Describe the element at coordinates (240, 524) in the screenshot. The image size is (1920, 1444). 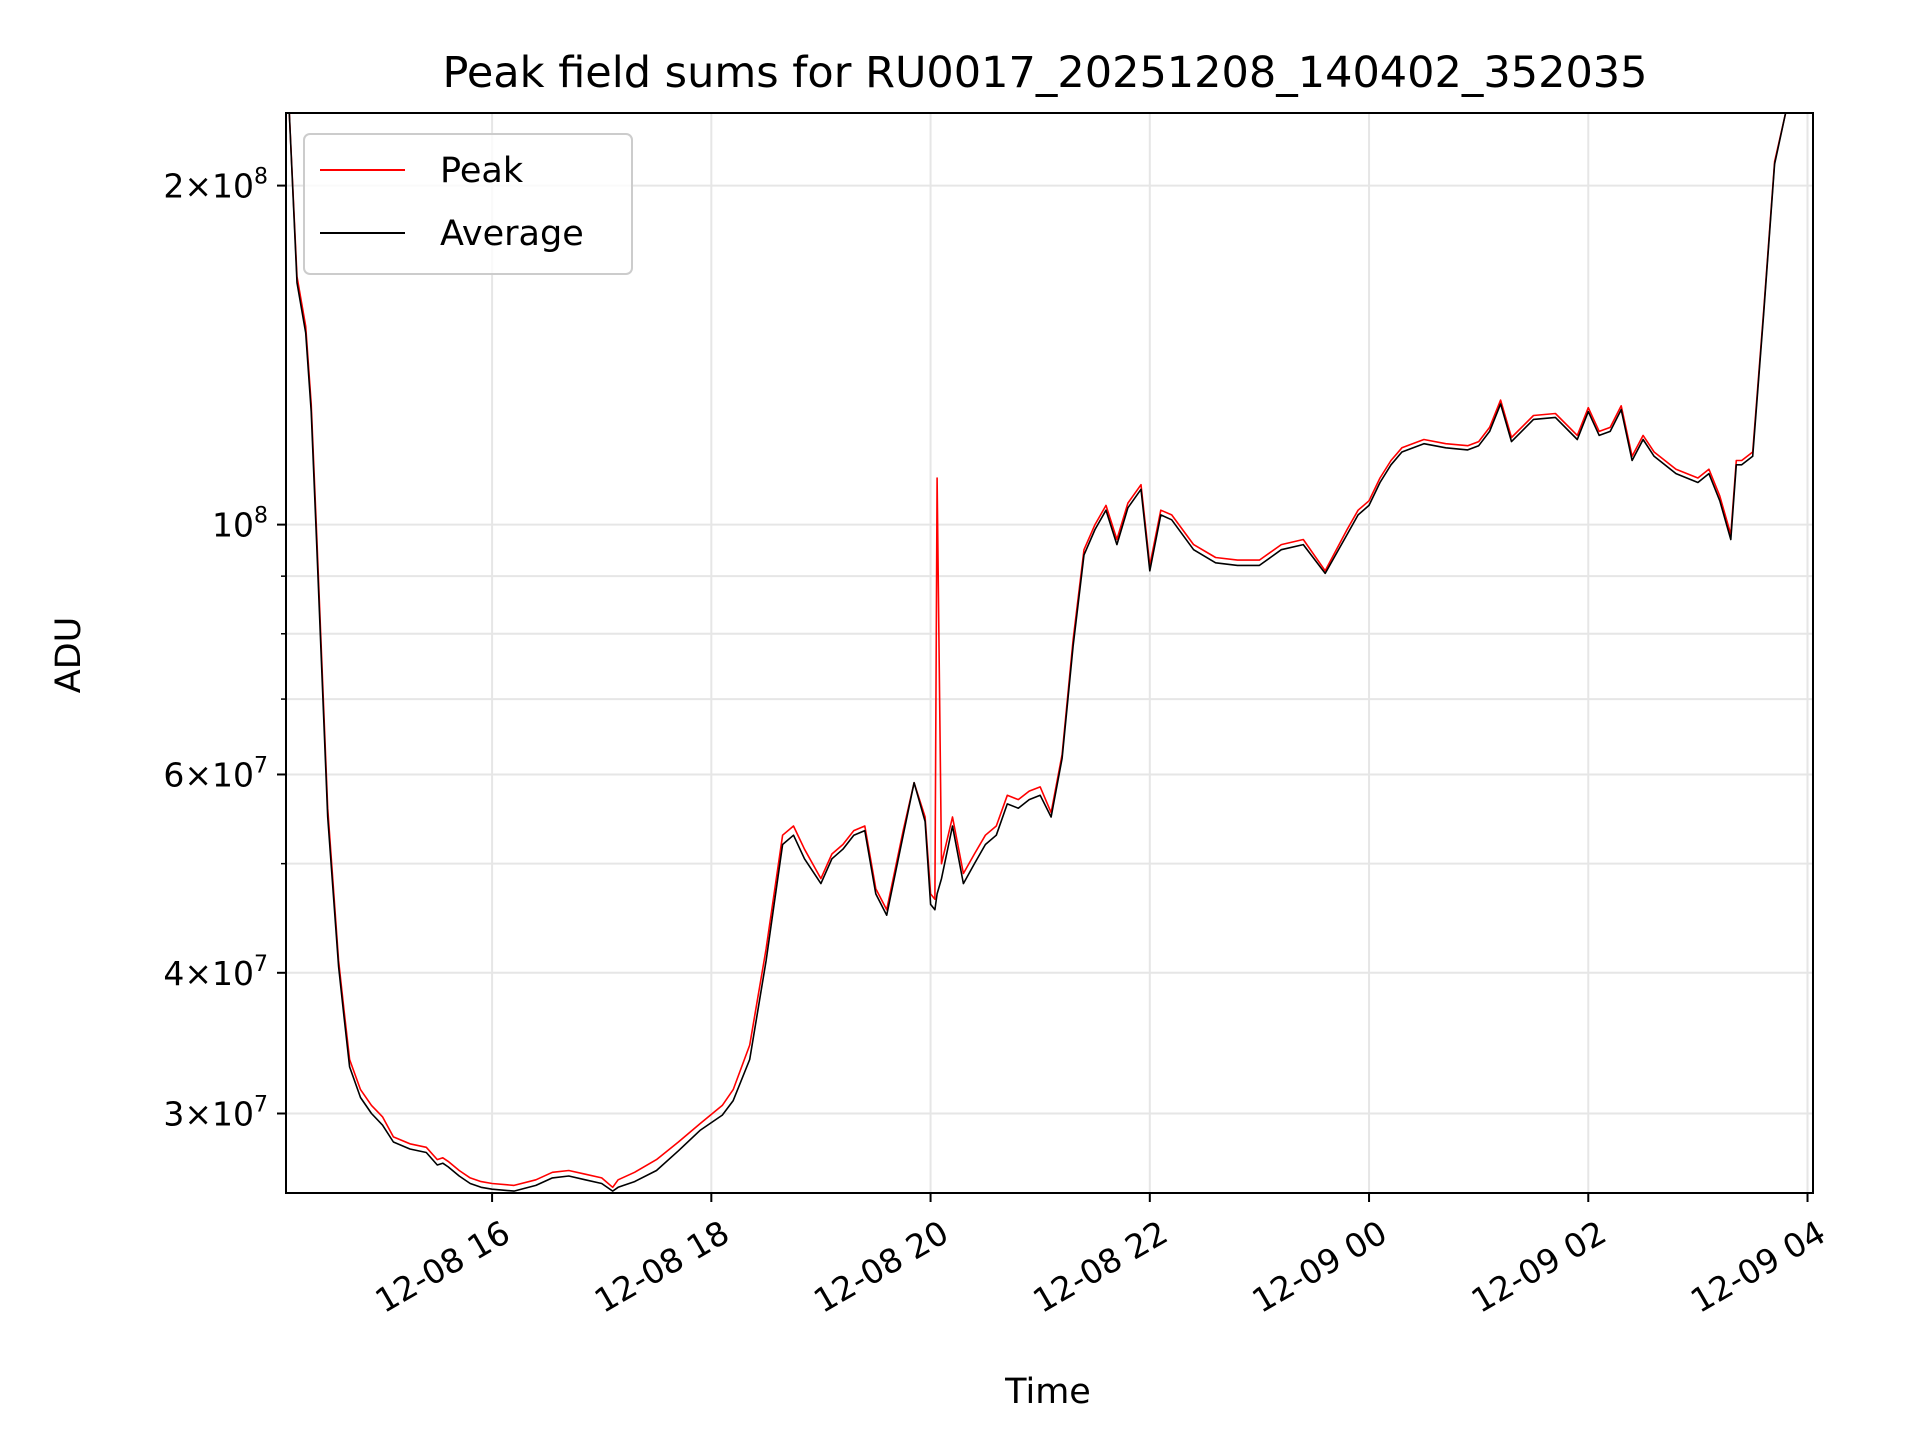
I see `y-tick-label: 108` at that location.